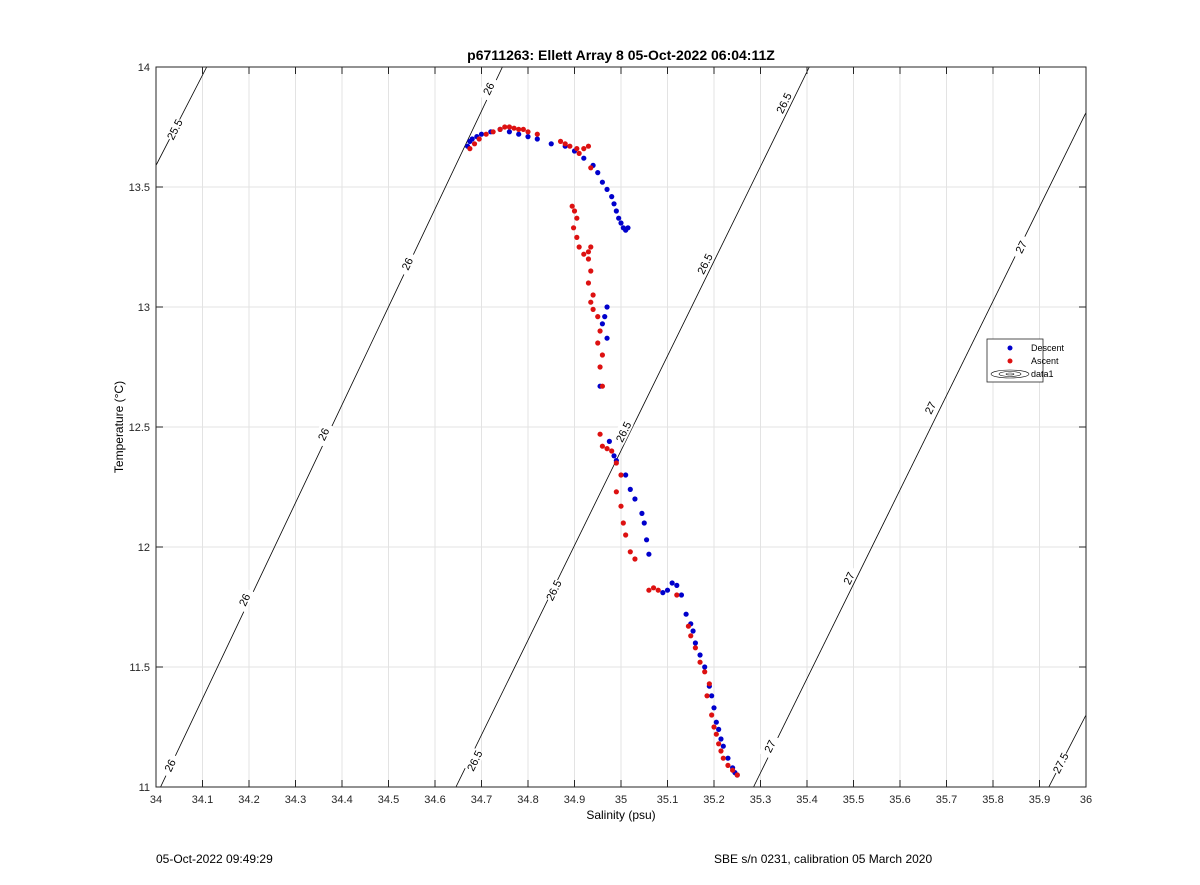 Image resolution: width=1200 pixels, height=885 pixels. Describe the element at coordinates (1010, 361) in the screenshot. I see `legend-marker-ascent` at that location.